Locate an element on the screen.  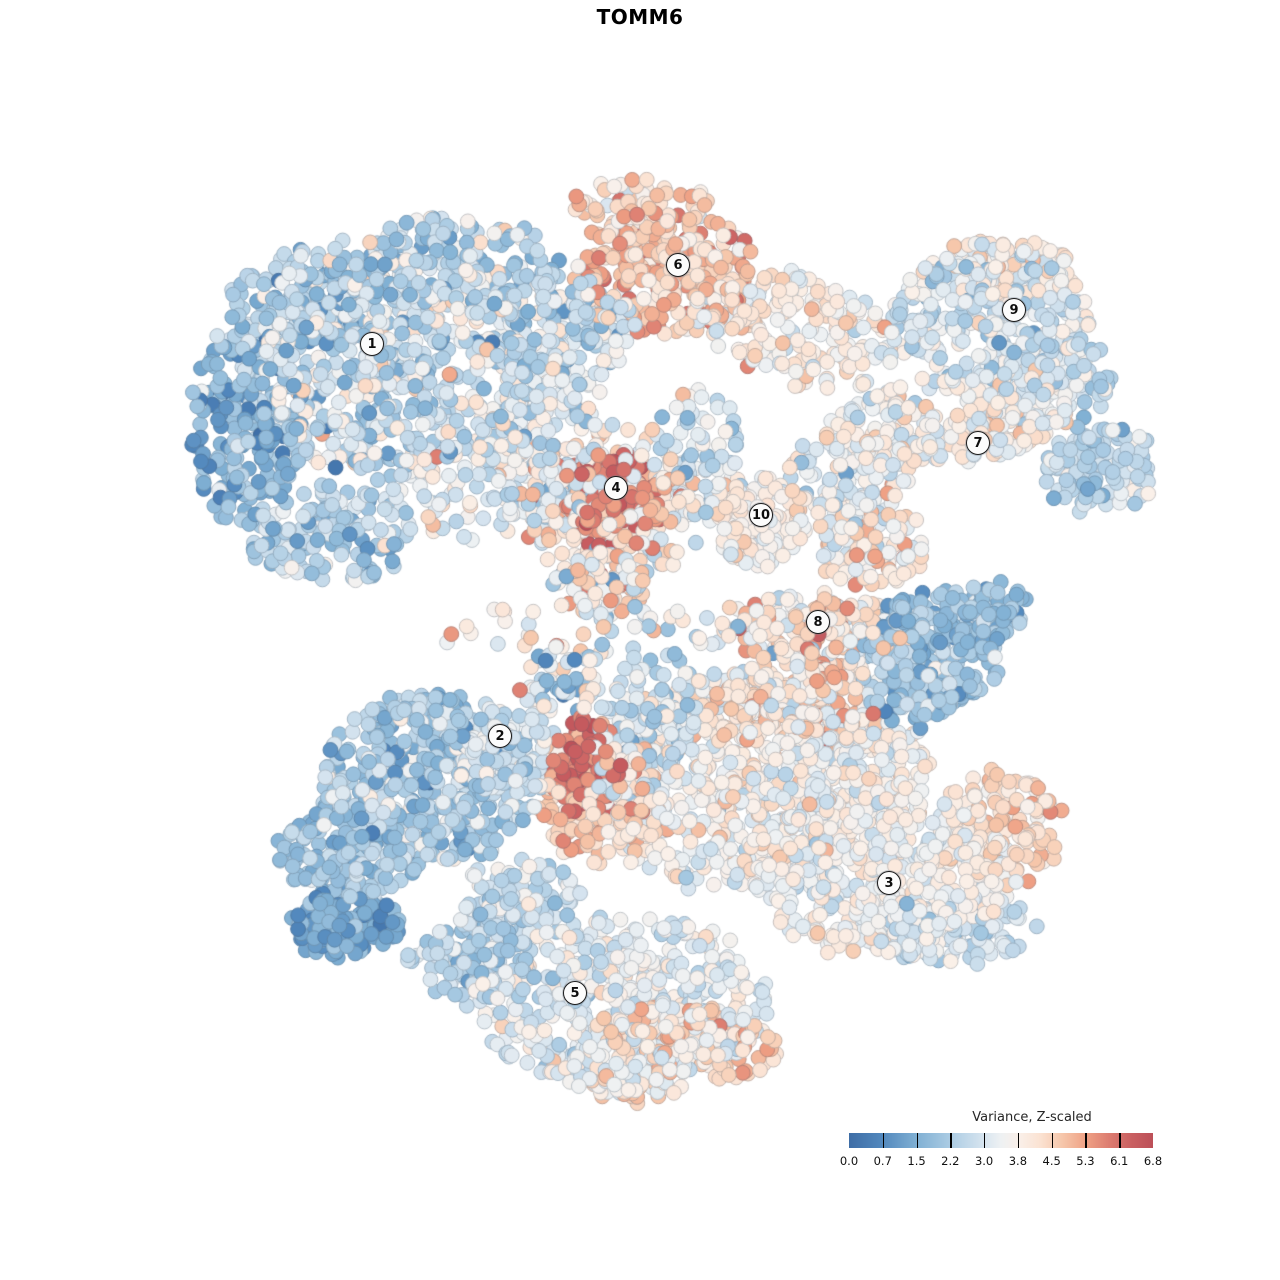
colorbar-gradient is located at coordinates (1001, 1140).